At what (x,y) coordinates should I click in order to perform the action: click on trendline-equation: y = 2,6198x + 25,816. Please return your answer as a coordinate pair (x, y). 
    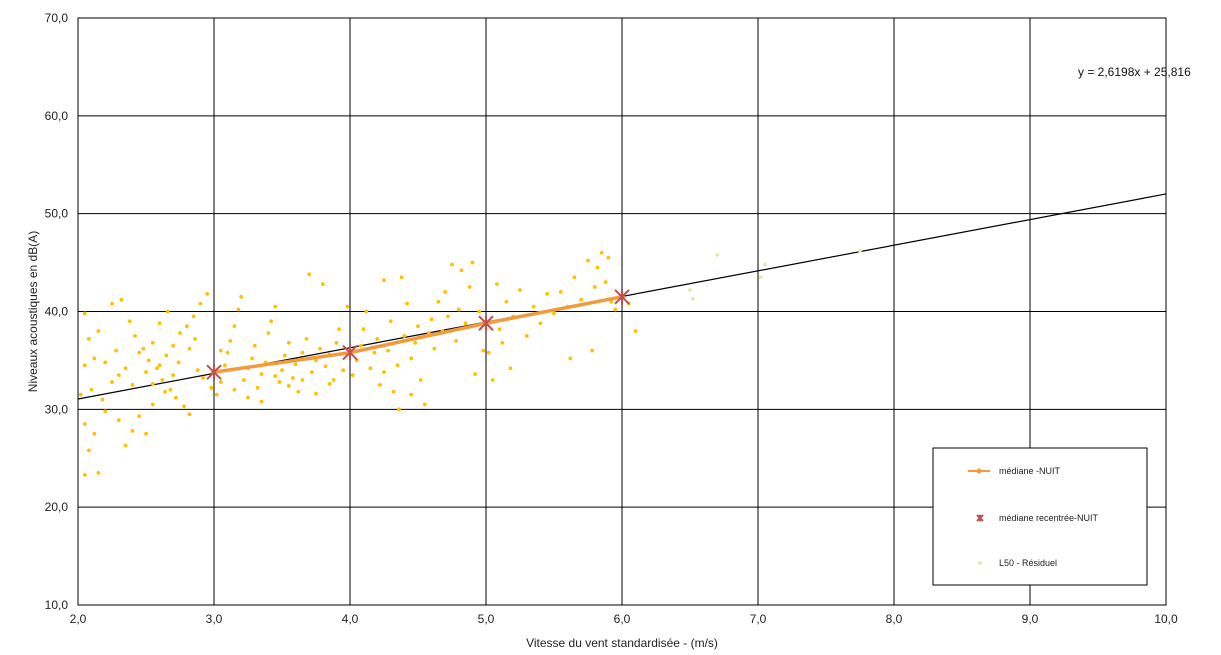
    Looking at the image, I should click on (1134, 72).